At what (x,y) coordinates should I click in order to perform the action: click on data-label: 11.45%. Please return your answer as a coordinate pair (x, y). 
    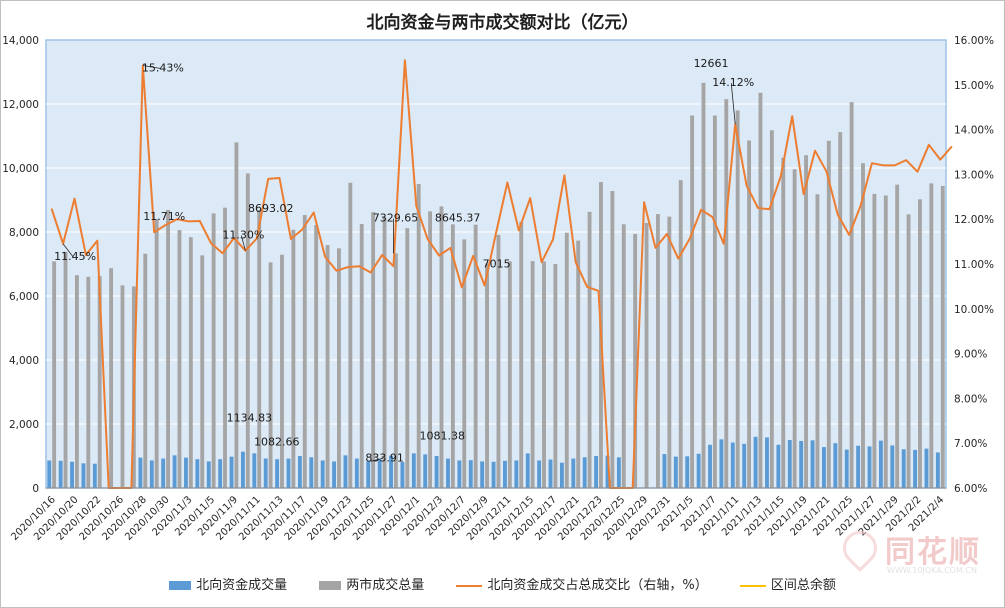
    Looking at the image, I should click on (75, 256).